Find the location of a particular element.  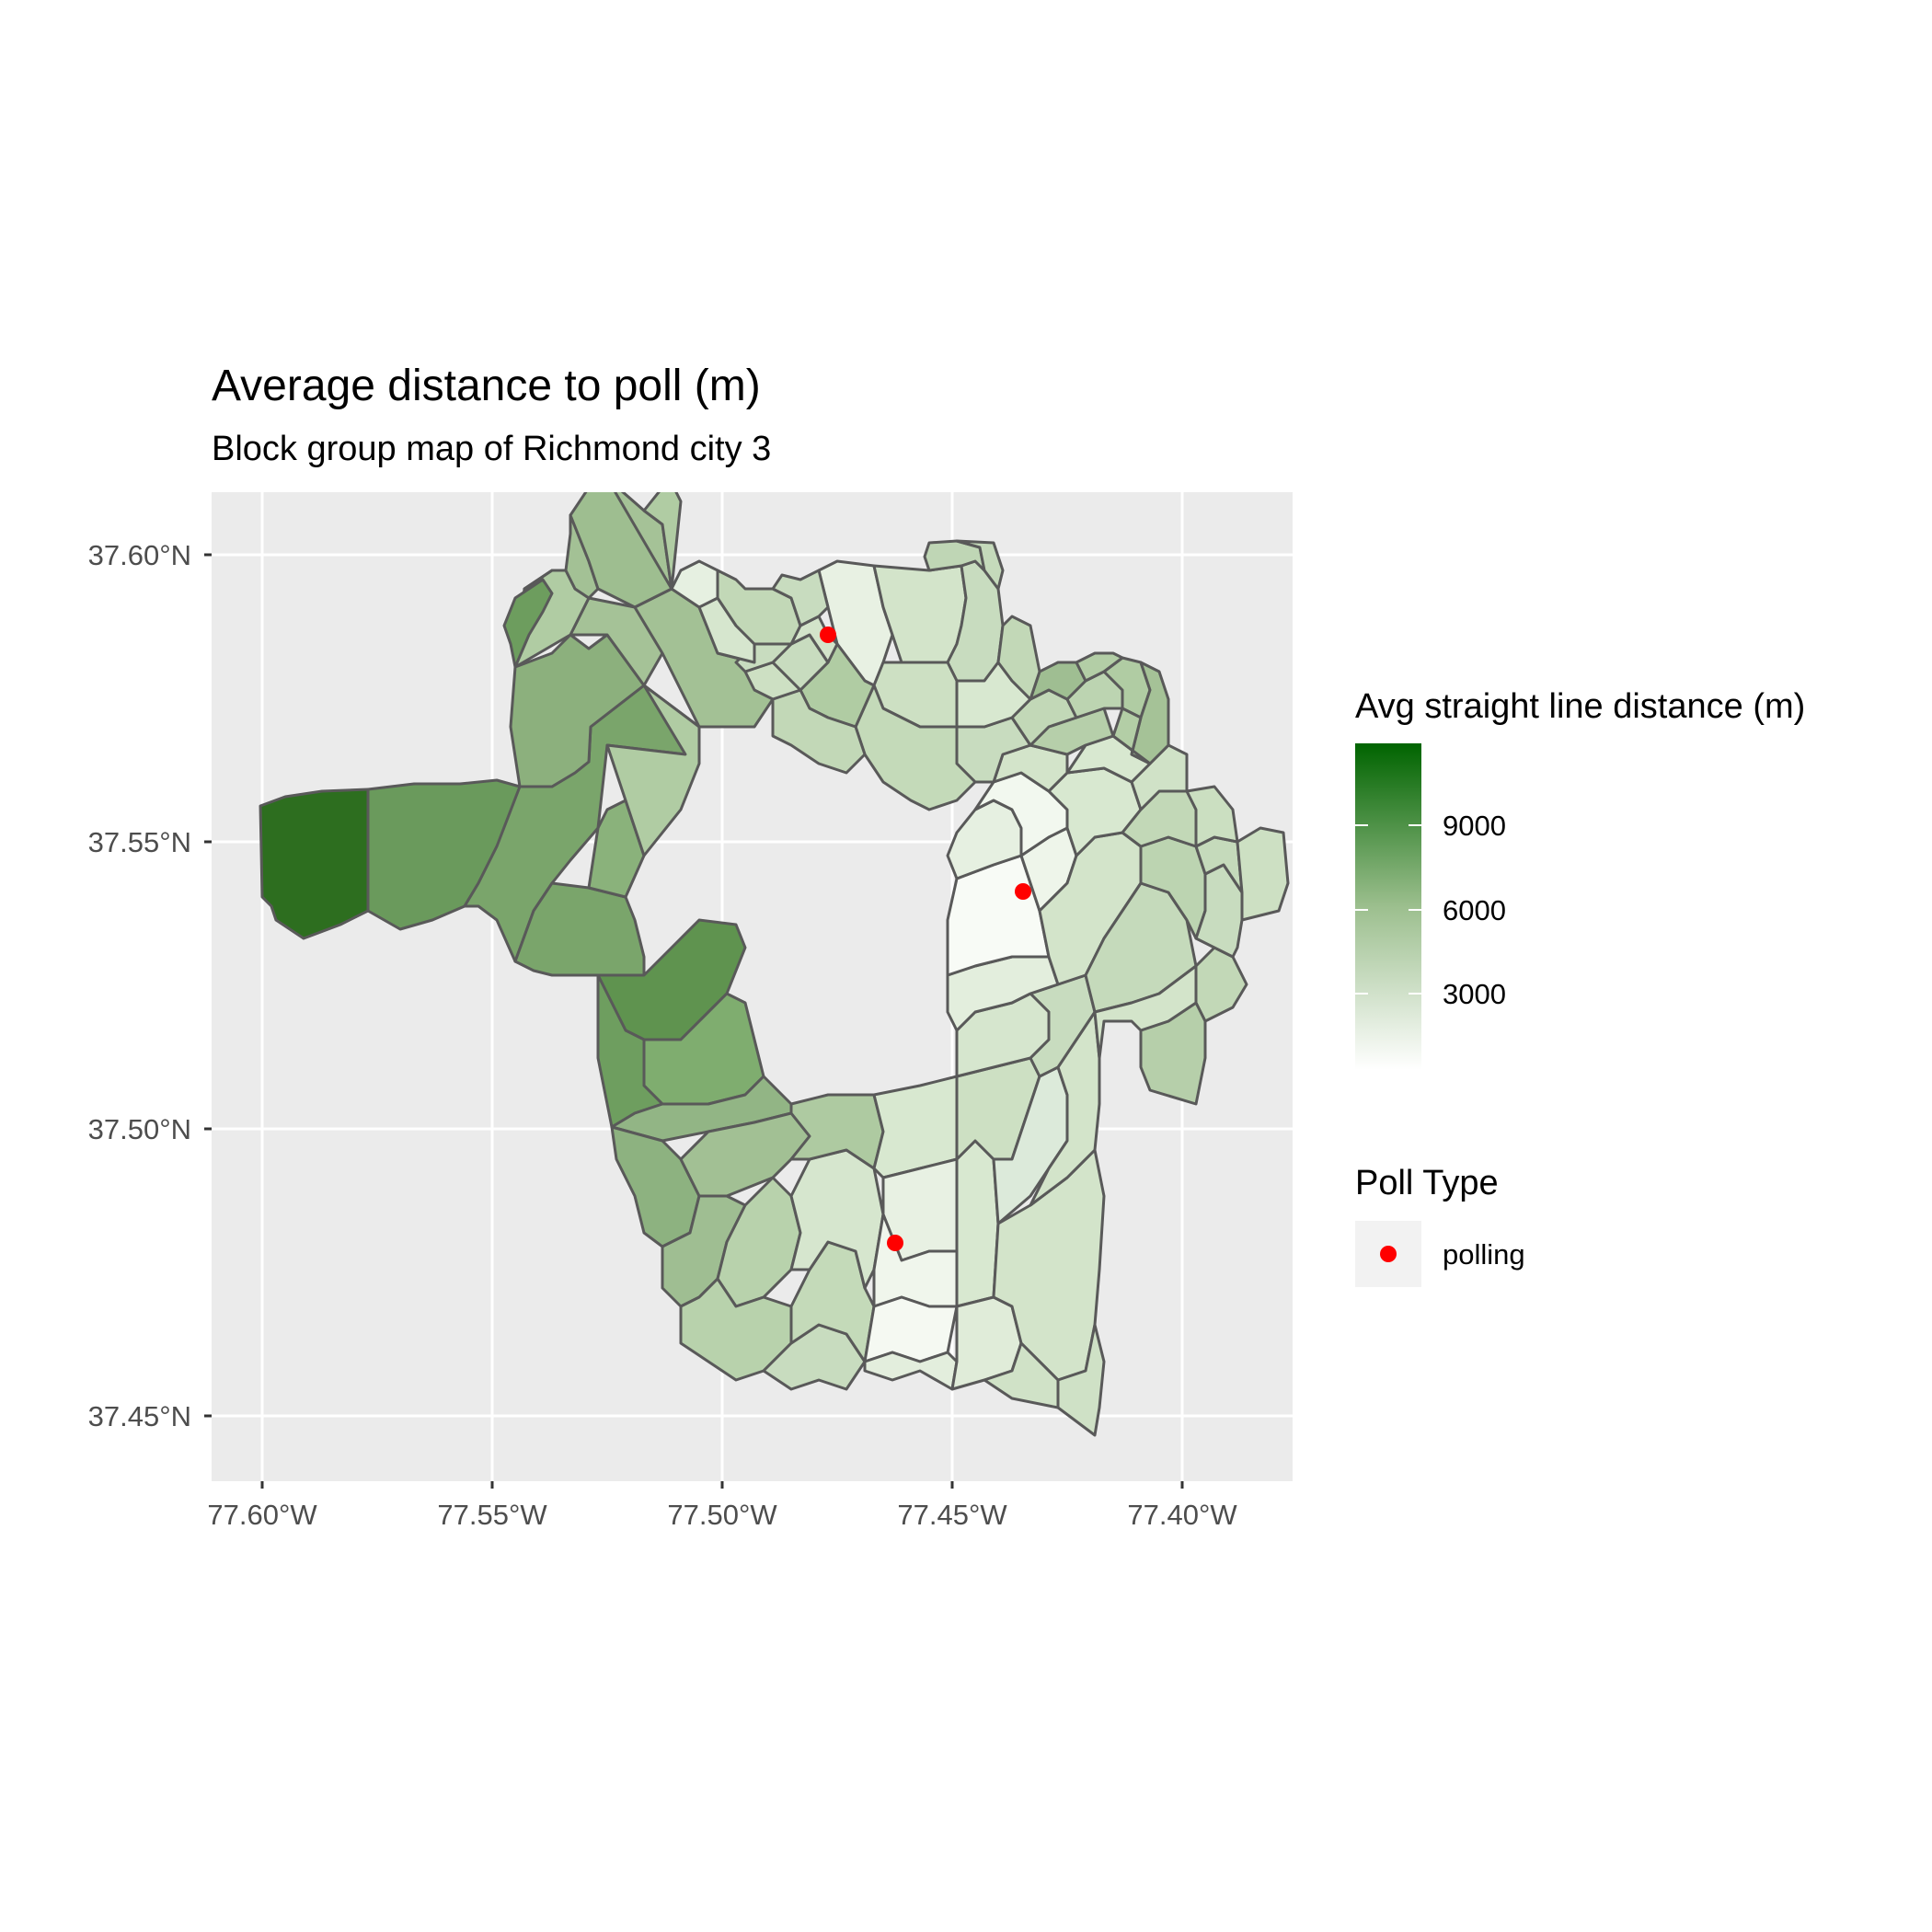

points-legend-title: Poll Type is located at coordinates (1427, 1183).